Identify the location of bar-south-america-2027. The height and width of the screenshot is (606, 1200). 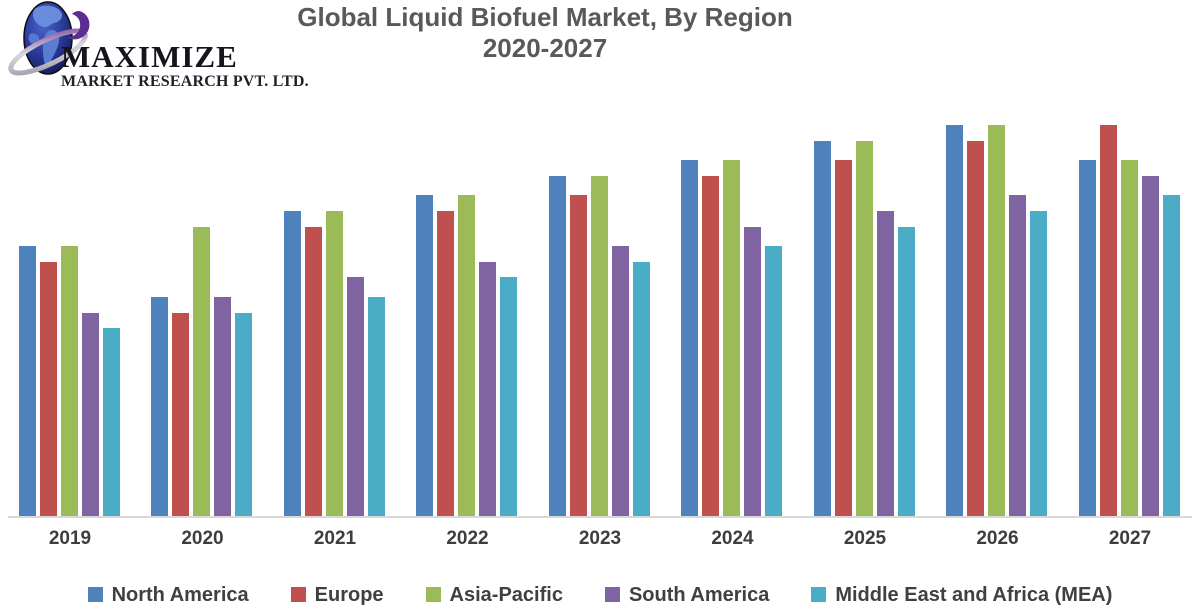
(1150, 346).